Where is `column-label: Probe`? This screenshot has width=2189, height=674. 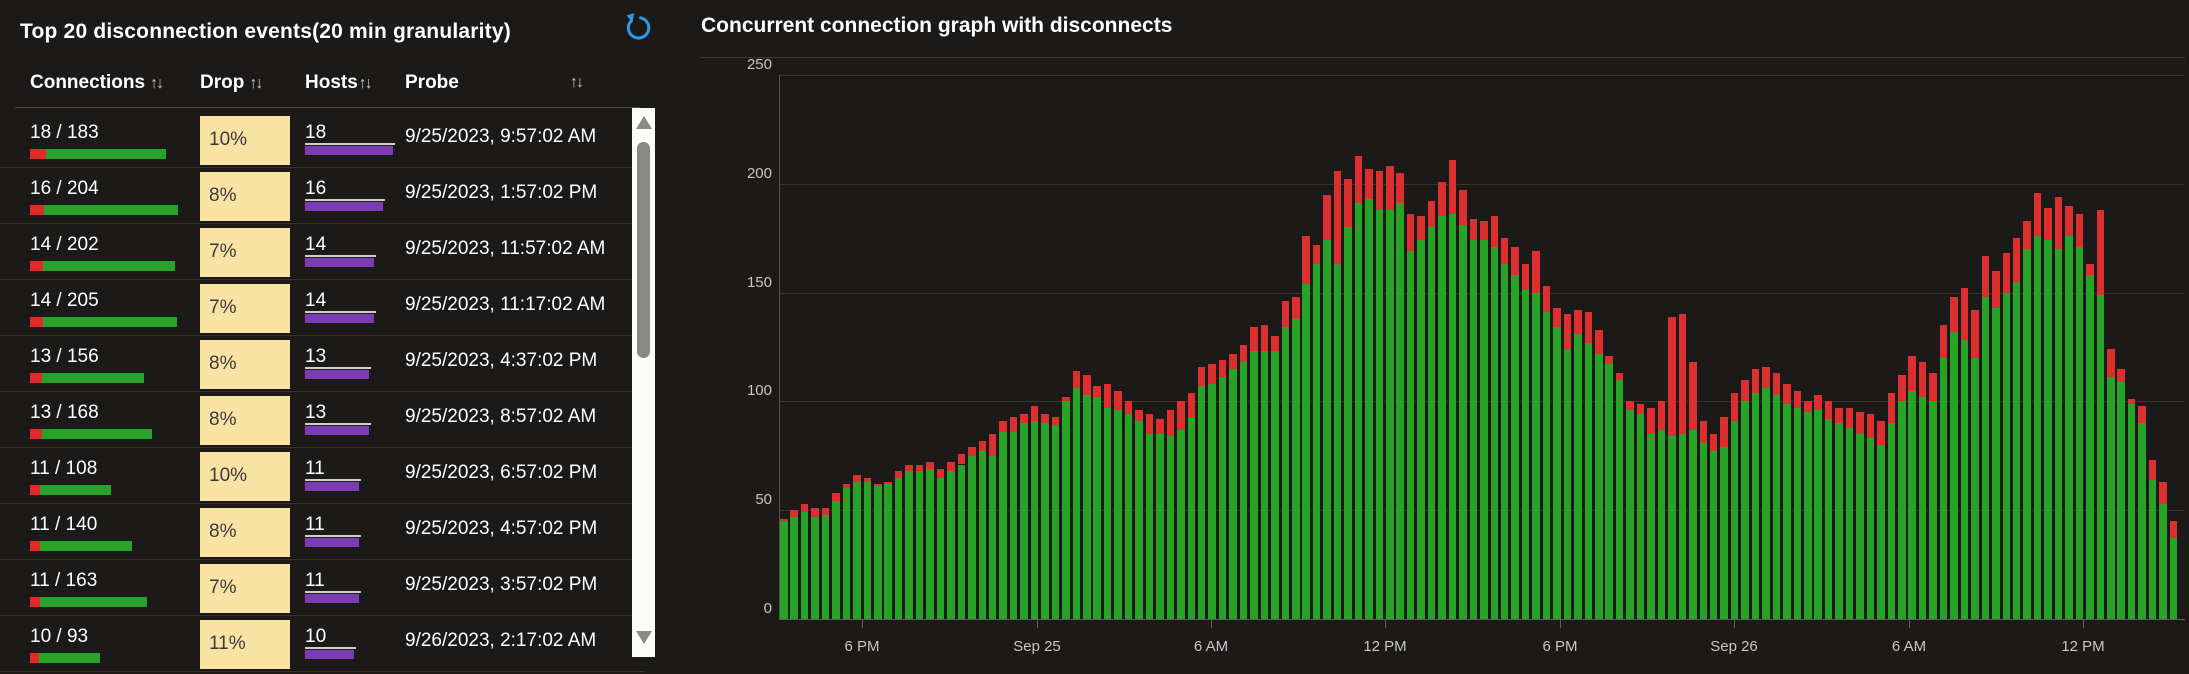
column-label: Probe is located at coordinates (432, 82).